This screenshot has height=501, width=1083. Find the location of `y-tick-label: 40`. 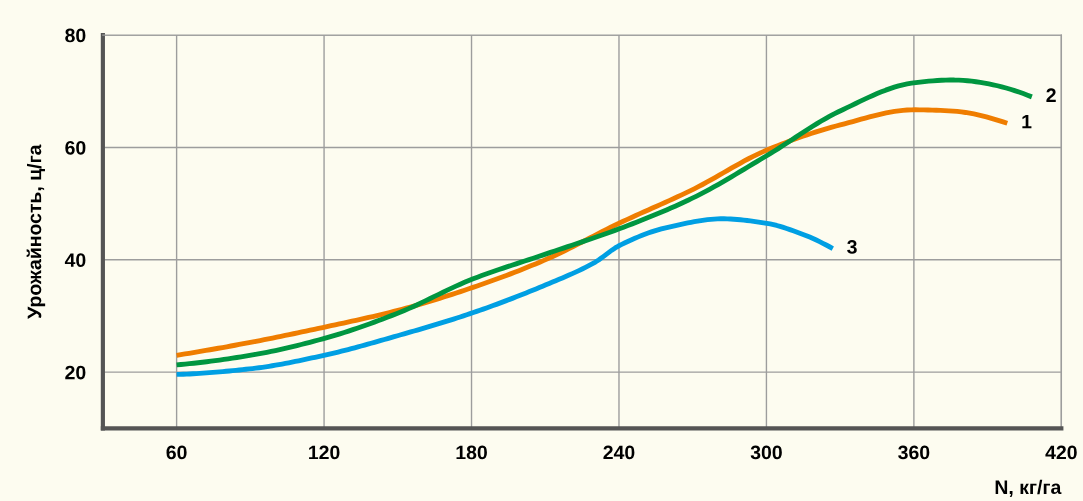

y-tick-label: 40 is located at coordinates (75, 260).